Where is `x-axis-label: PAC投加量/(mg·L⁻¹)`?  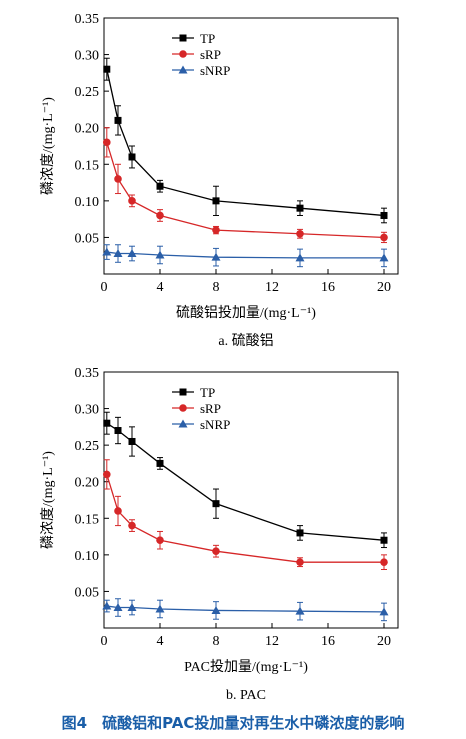
x-axis-label: PAC投加量/(mg·L⁻¹) is located at coordinates (246, 667).